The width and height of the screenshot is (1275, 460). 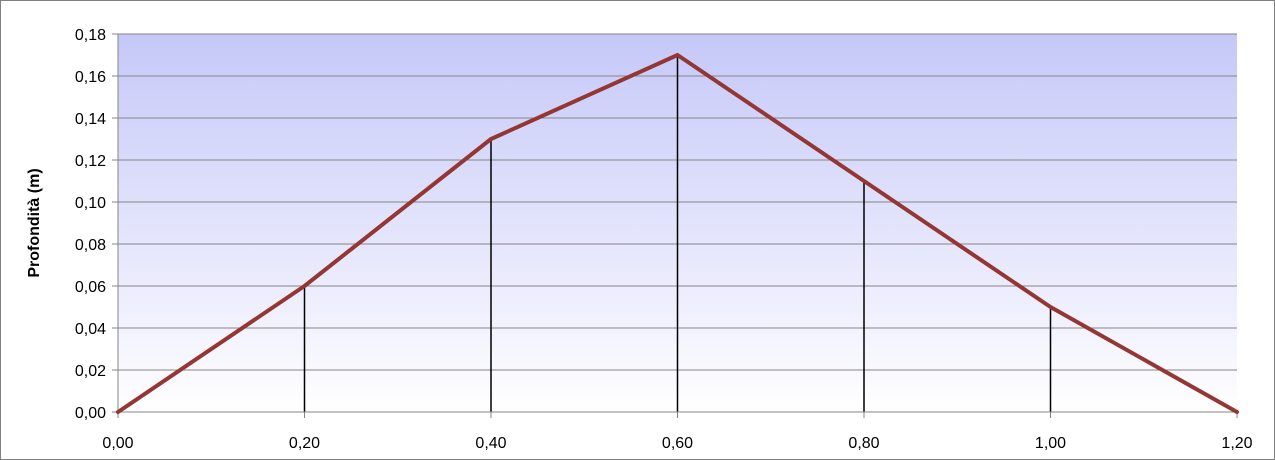 I want to click on x-tick-label: 0,60, so click(x=677, y=443).